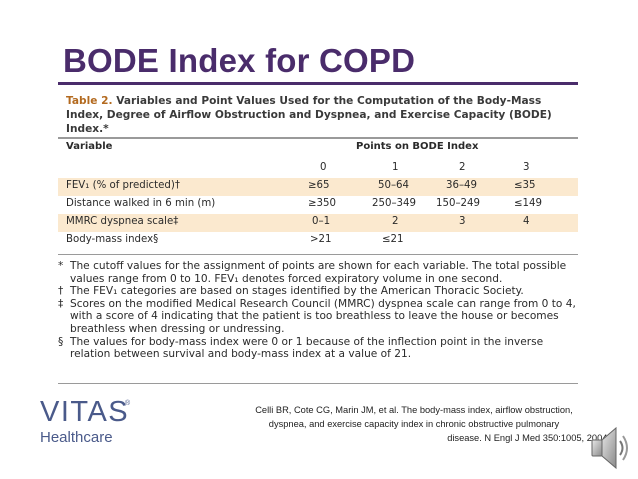  What do you see at coordinates (395, 221) in the screenshot?
I see `points-cell: 2` at bounding box center [395, 221].